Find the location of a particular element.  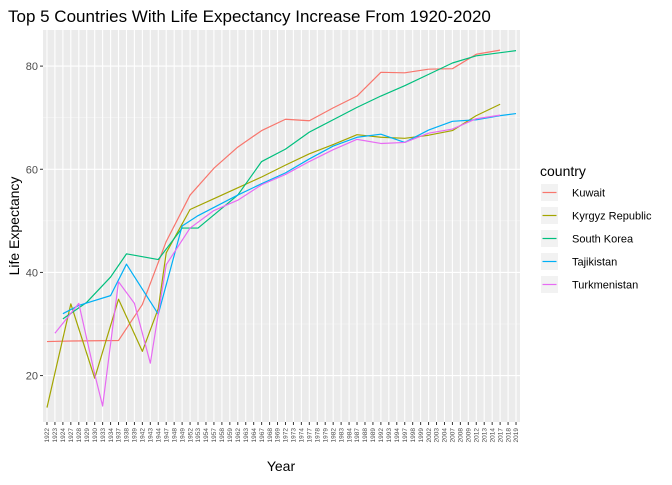

x-tick-label: 1973 is located at coordinates (294, 435).